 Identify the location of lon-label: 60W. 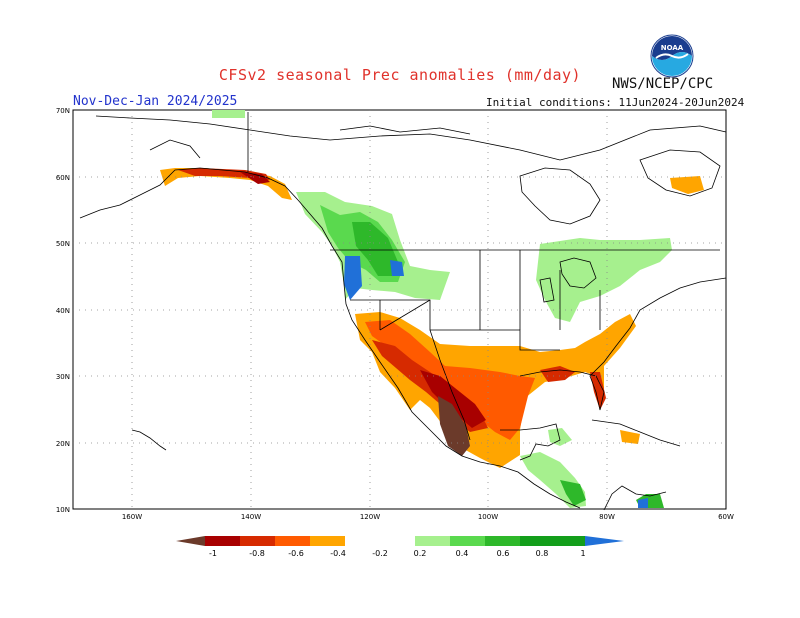
(726, 517).